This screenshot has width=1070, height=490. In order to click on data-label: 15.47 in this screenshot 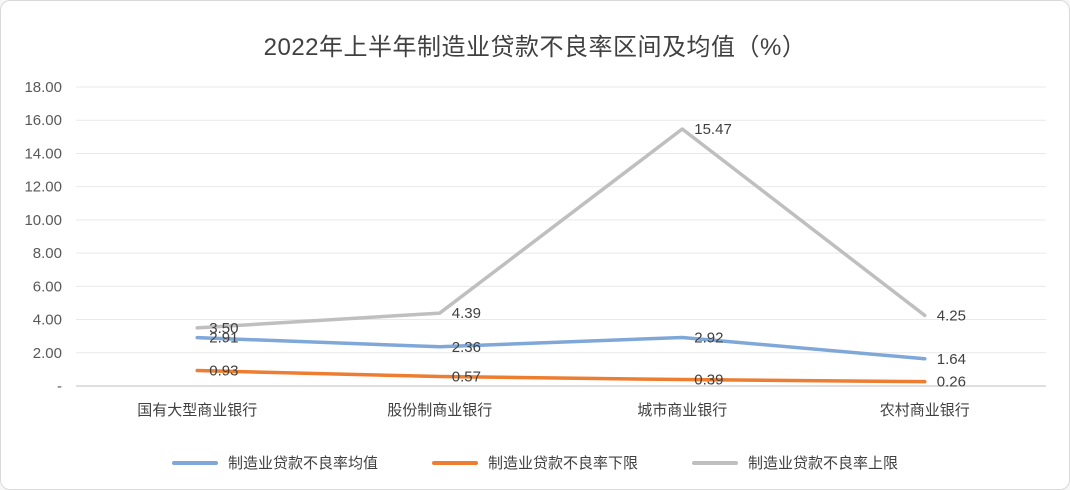, I will do `click(713, 129)`.